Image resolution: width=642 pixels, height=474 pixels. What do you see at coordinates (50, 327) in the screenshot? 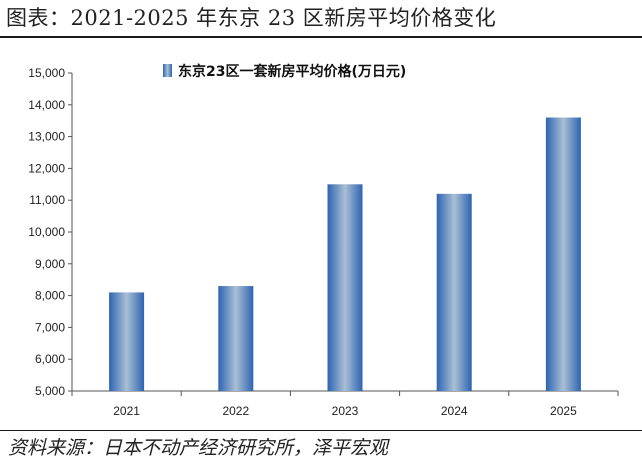
I see `y-tick-label: 7,000` at bounding box center [50, 327].